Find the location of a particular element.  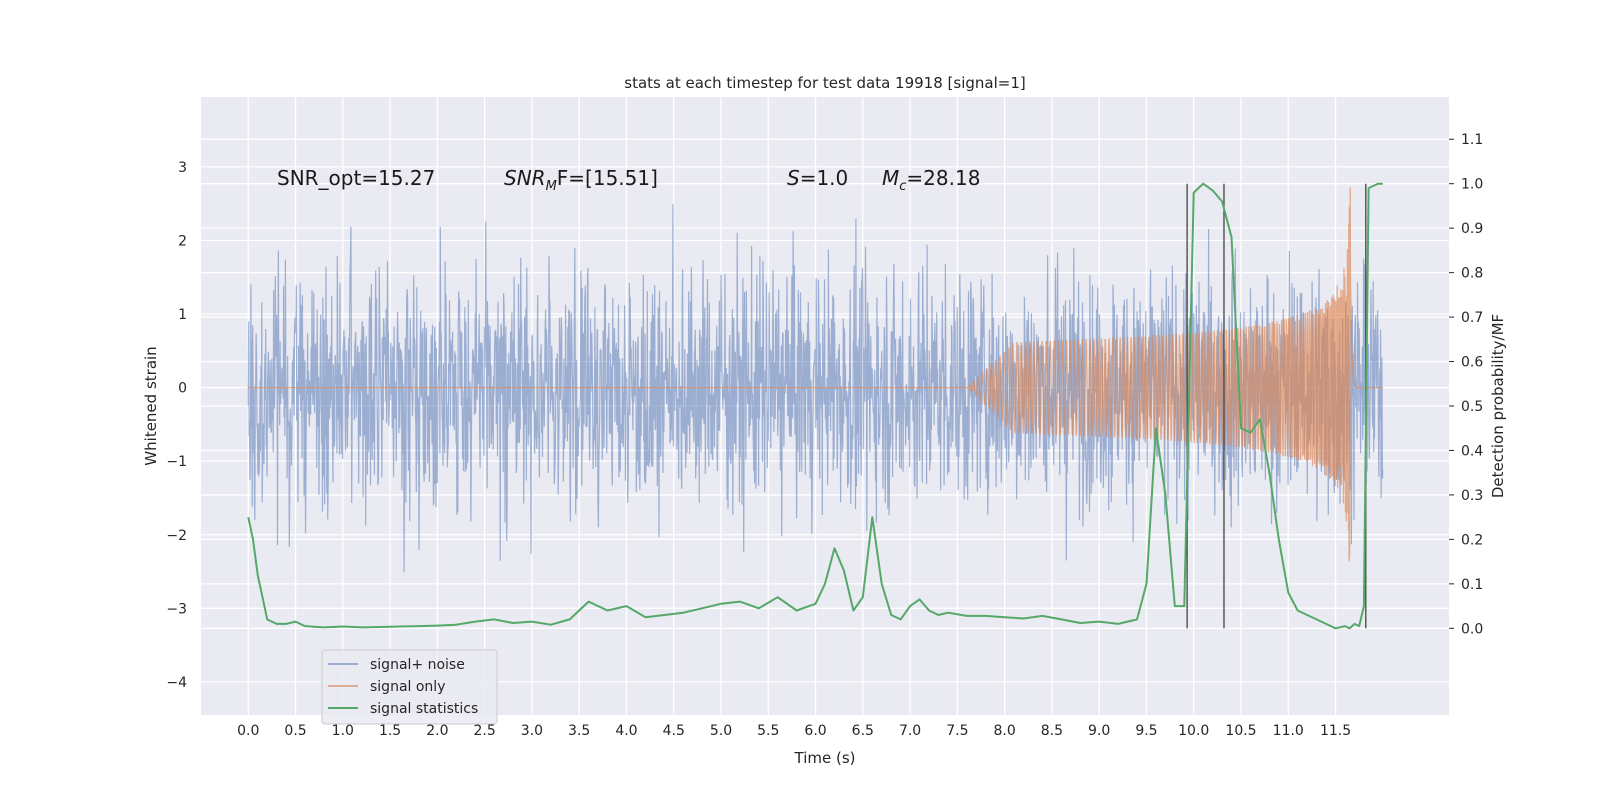

annotation-mc-sub: c is located at coordinates (902, 186).